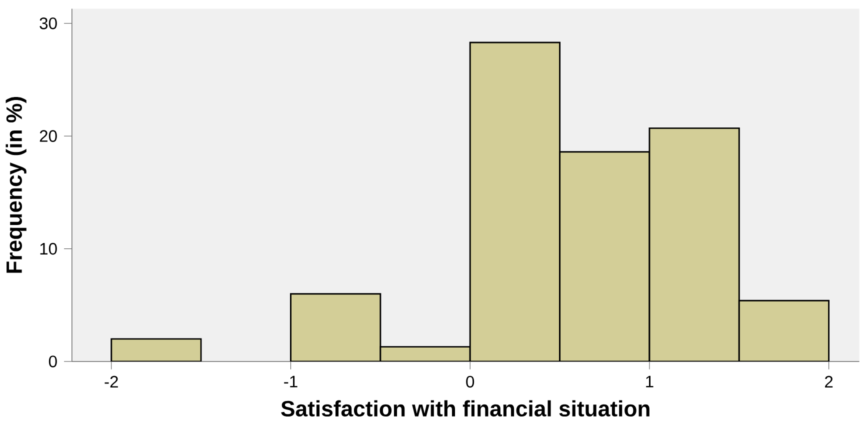  Describe the element at coordinates (470, 382) in the screenshot. I see `x-tick-label: 0` at that location.